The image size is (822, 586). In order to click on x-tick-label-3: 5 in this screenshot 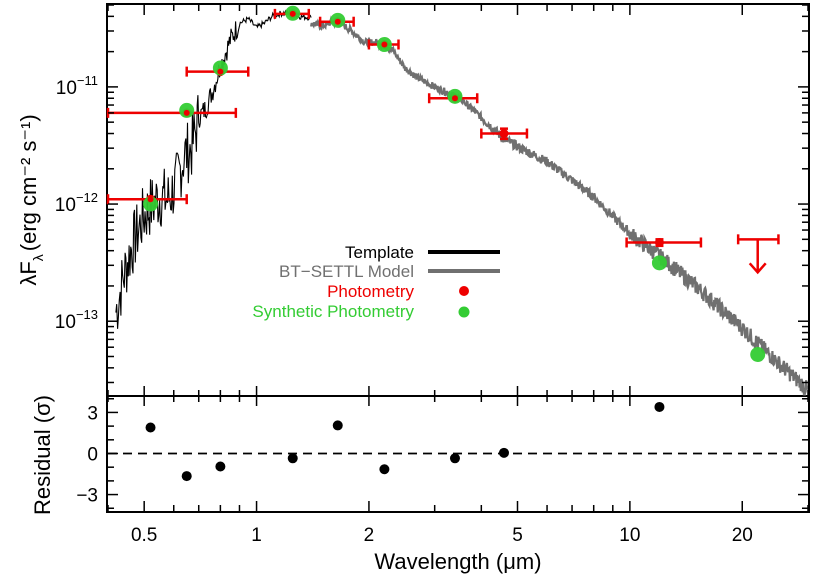, I will do `click(517, 535)`.